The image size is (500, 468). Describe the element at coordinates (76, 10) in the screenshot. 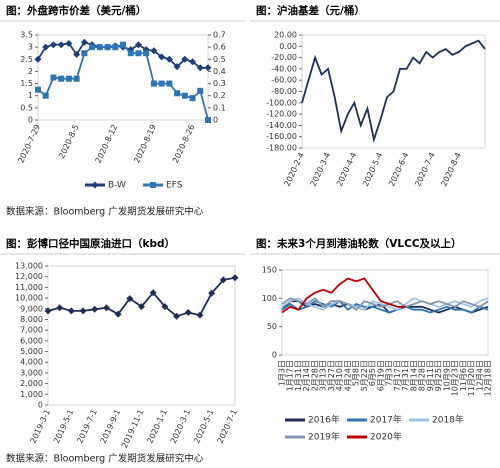

I see `chart-title: 图：外盘跨市价差（美元/桶）` at that location.